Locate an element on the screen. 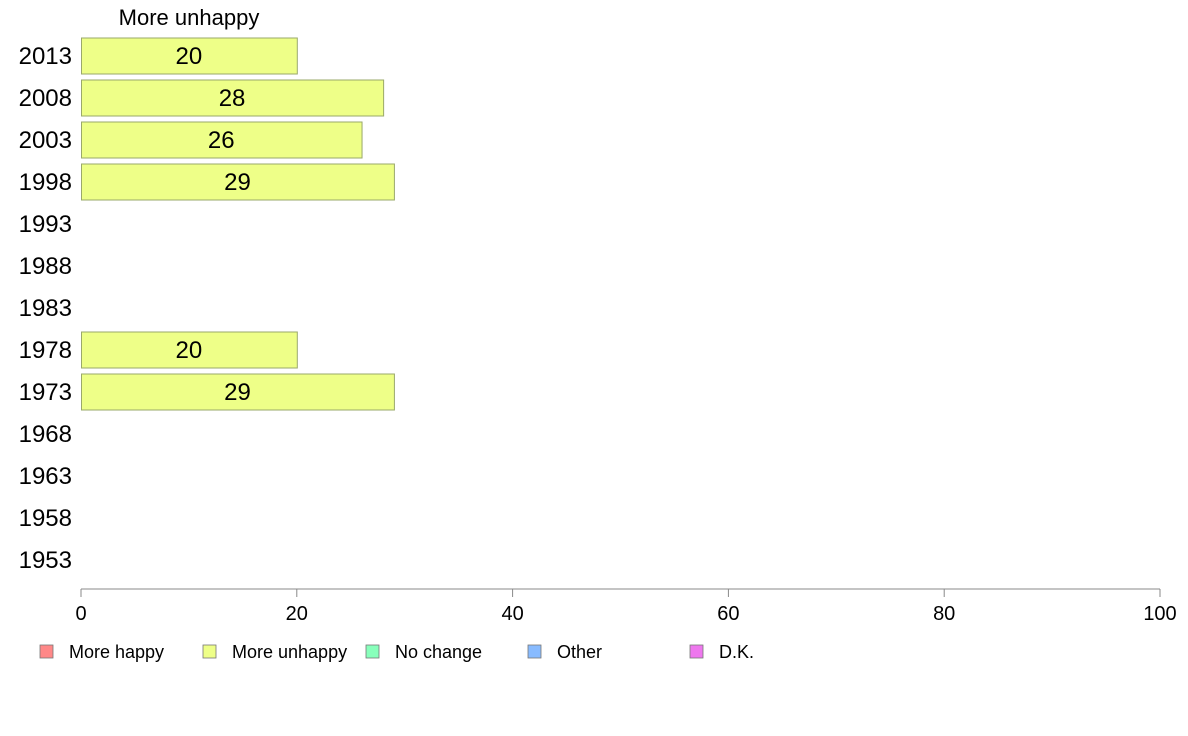 The image size is (1188, 736). x-axis: 0 20 40 60 80 100 is located at coordinates (626, 606).